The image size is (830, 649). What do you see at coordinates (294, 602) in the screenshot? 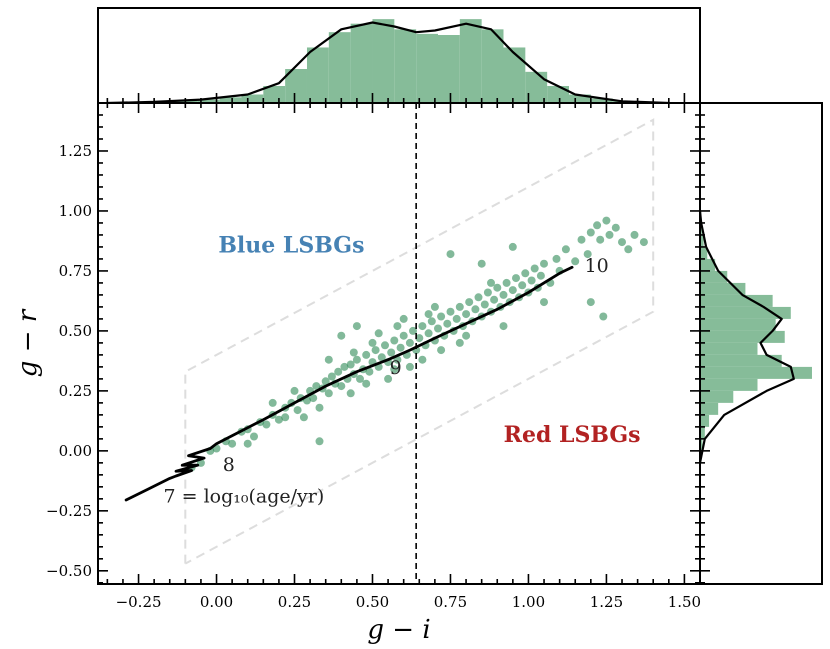
I see `x-tick-label: 0.25` at bounding box center [294, 602].